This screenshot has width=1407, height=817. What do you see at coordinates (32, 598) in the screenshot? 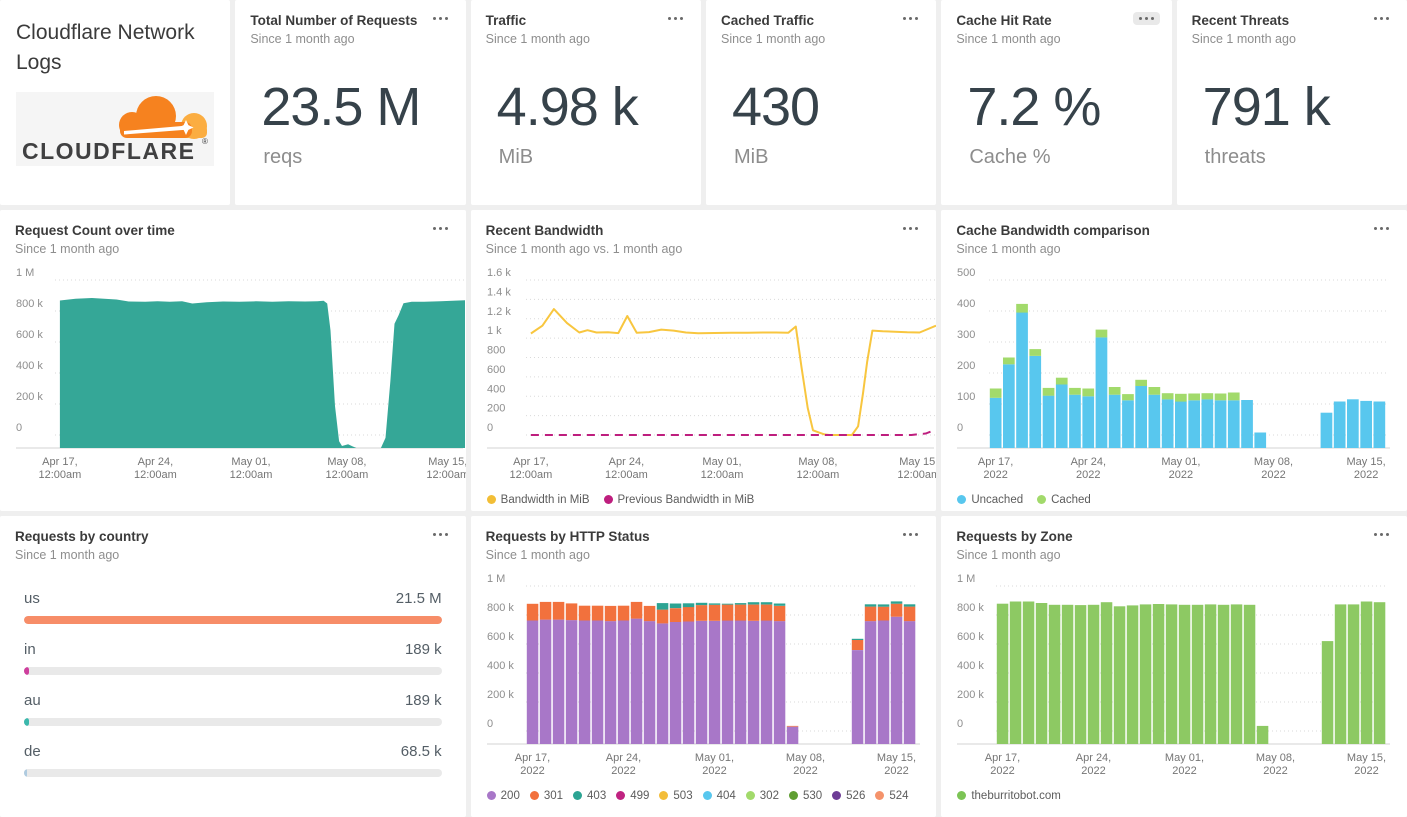
I see `country-code: us` at bounding box center [32, 598].